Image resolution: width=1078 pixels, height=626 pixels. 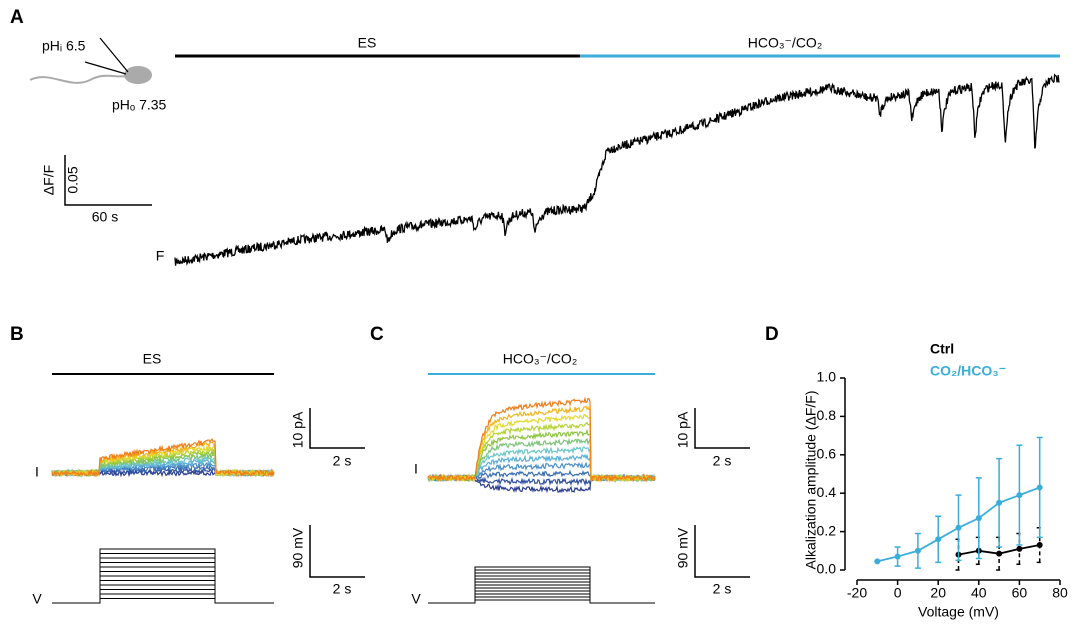 I want to click on y-tick-label: 0.0, so click(x=827, y=569).